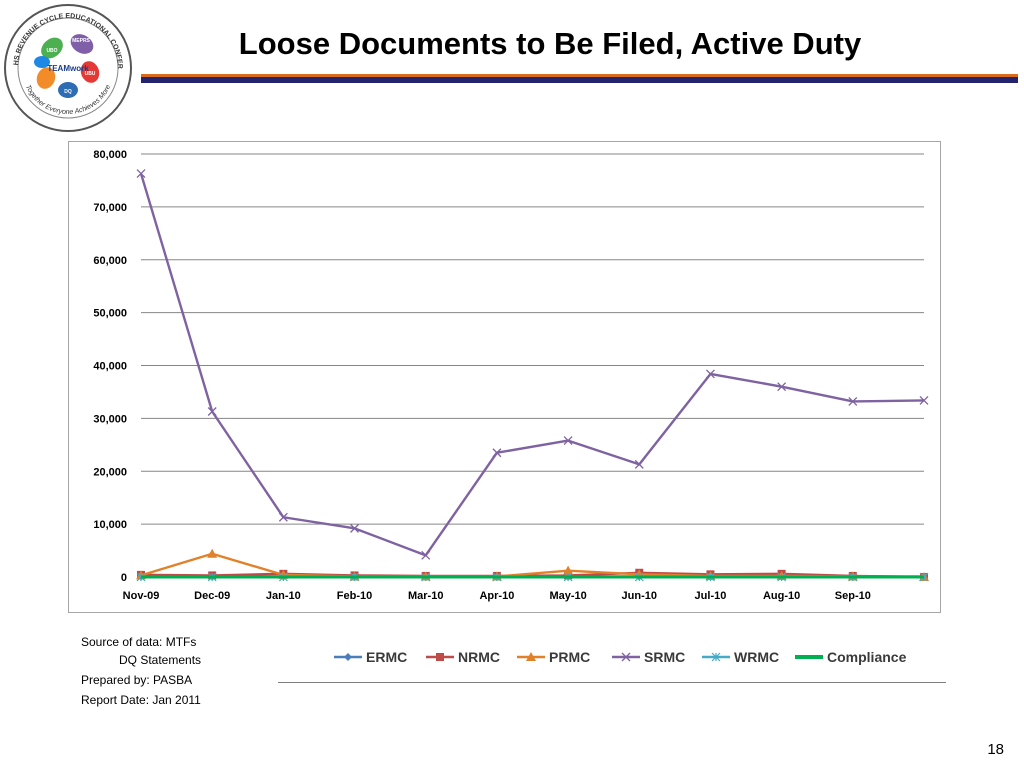 The image size is (1024, 768). Describe the element at coordinates (479, 657) in the screenshot. I see `legend-label-nrmc: NRMC` at that location.